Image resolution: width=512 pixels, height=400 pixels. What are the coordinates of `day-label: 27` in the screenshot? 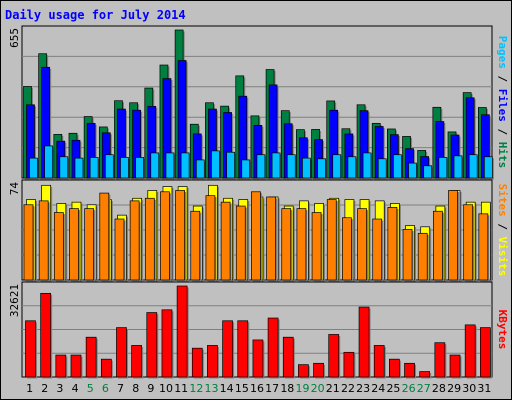 It's located at (424, 388).